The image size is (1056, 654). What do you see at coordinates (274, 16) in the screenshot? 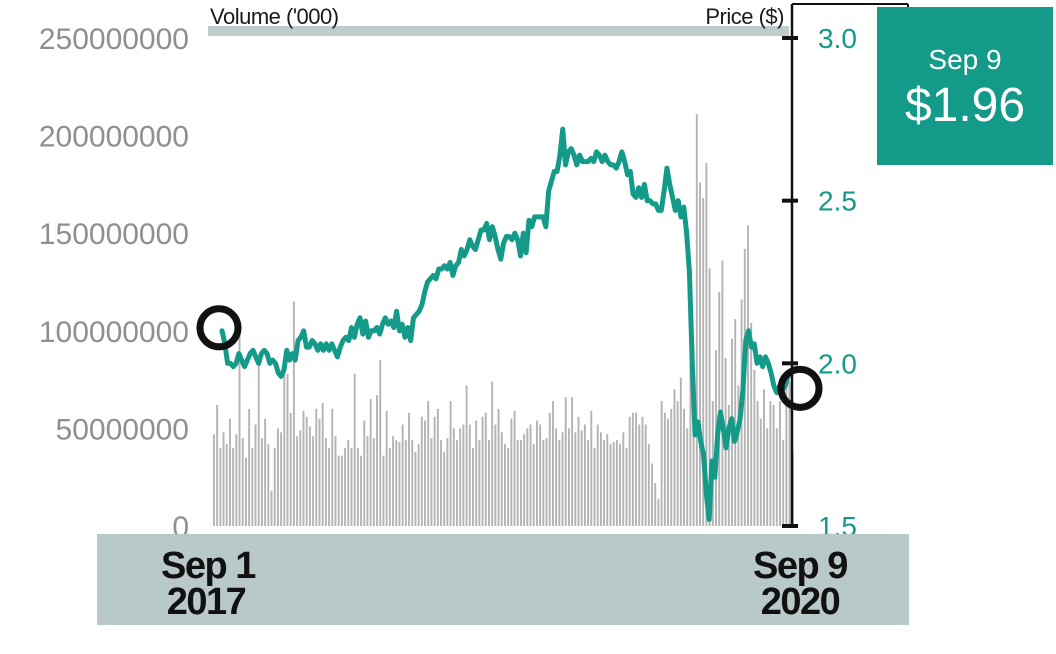
I see `volume-axis-title: Volume ('000)` at bounding box center [274, 16].